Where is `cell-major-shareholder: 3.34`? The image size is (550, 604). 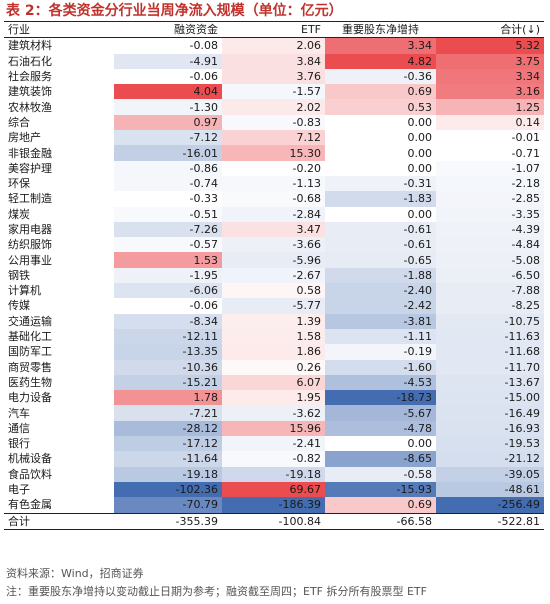 cell-major-shareholder: 3.34 is located at coordinates (380, 45).